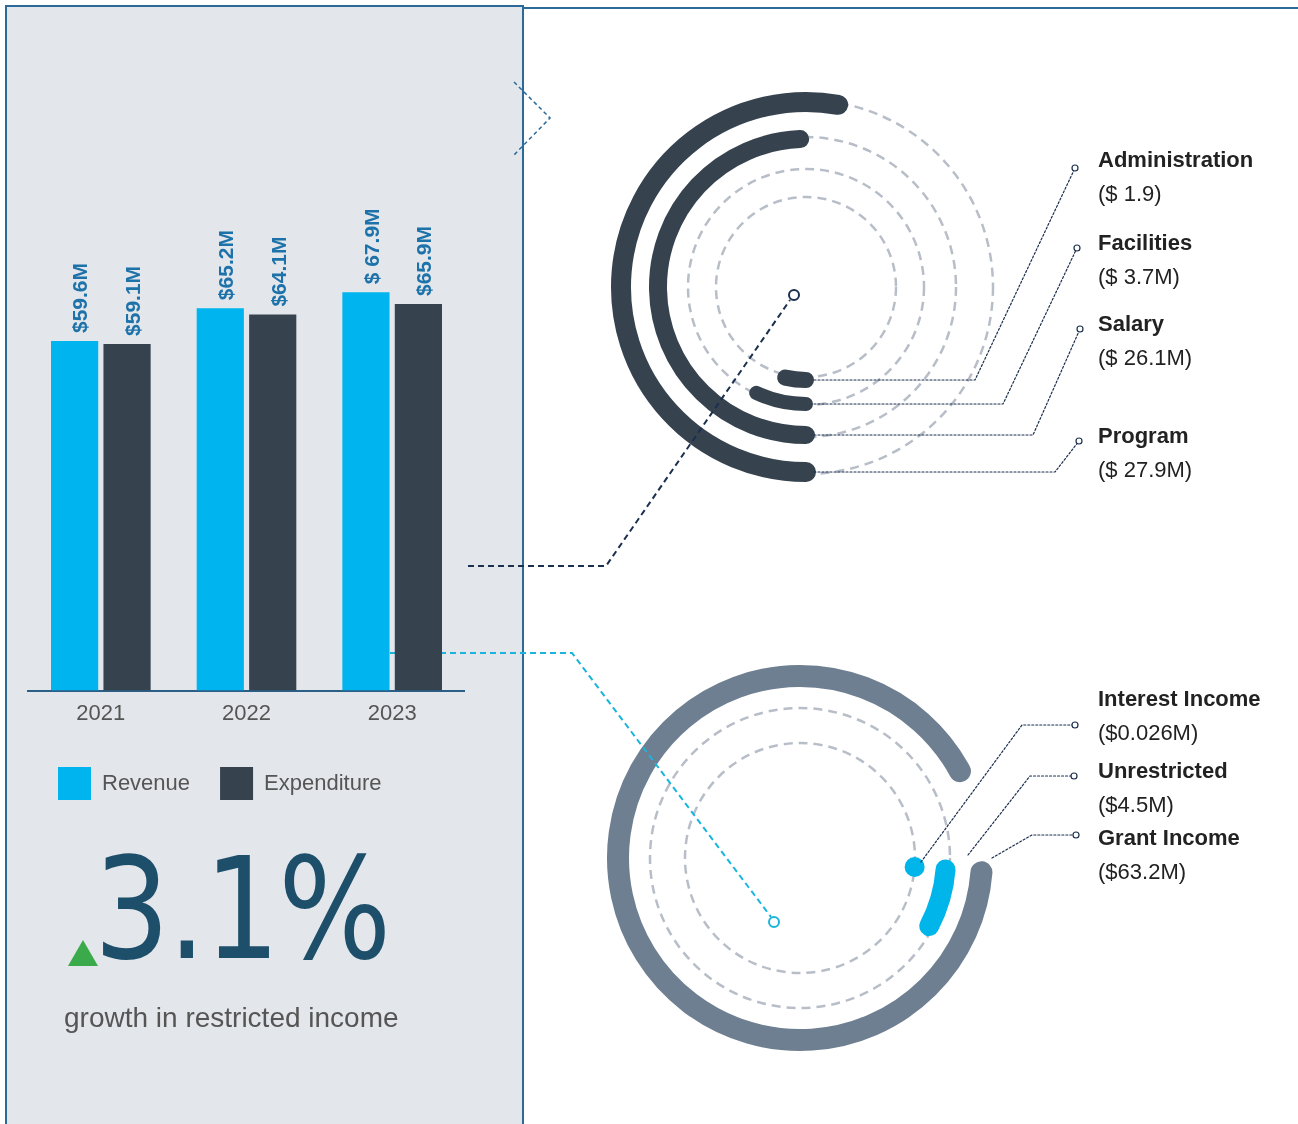 This screenshot has height=1124, width=1298. Describe the element at coordinates (1163, 771) in the screenshot. I see `category-label: Unrestricted` at that location.